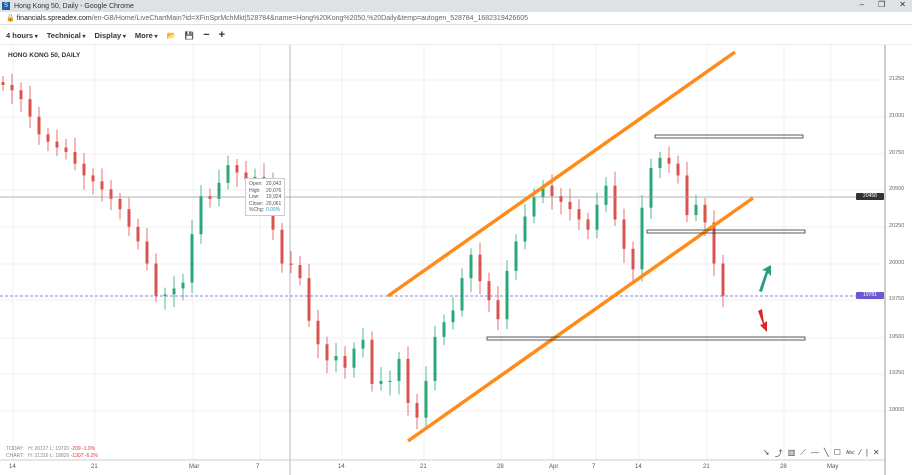  Describe the element at coordinates (821, 453) in the screenshot. I see `drawing-tools: ➘ ⤴ ▥ ⟋ — ╲ ☐ Abc ⁄ | ✕` at that location.